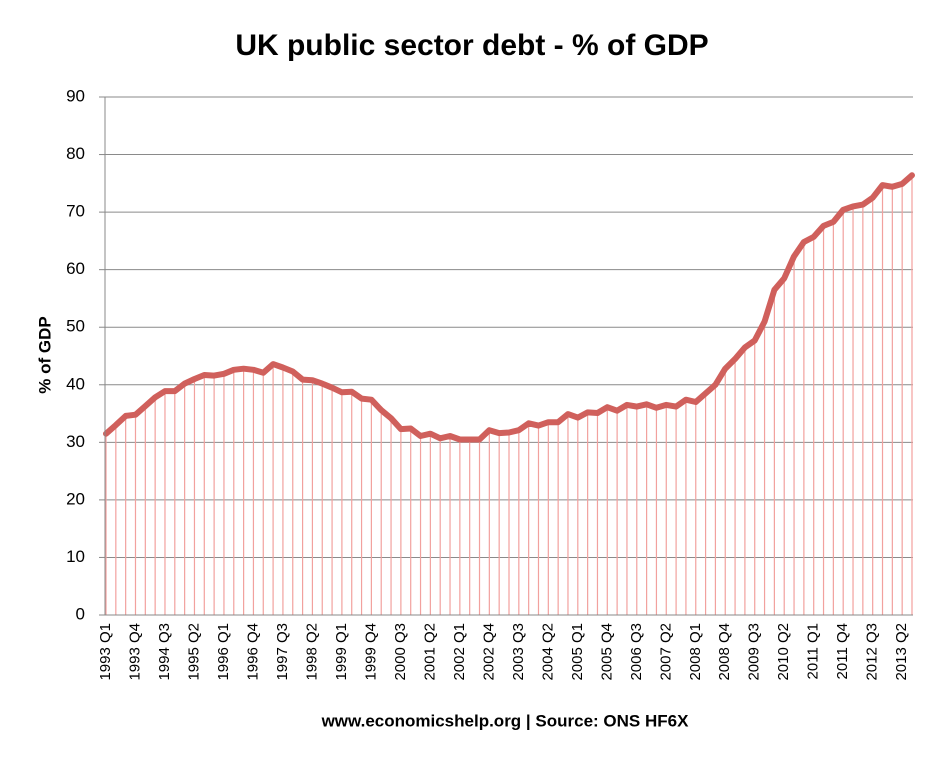 This screenshot has height=763, width=943. What do you see at coordinates (105, 652) in the screenshot?
I see `x-tick-label: 1993 Q1` at bounding box center [105, 652].